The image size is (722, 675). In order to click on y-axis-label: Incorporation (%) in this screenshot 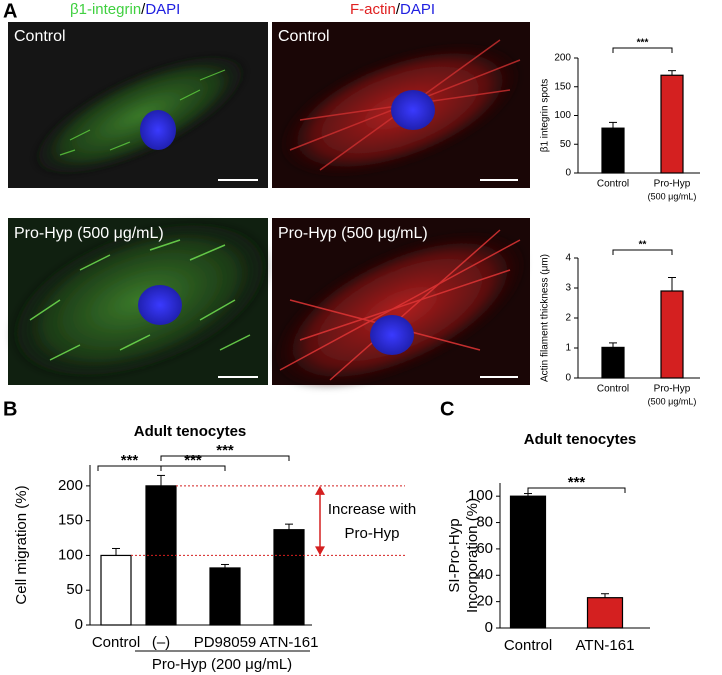, I will do `click(472, 555)`.